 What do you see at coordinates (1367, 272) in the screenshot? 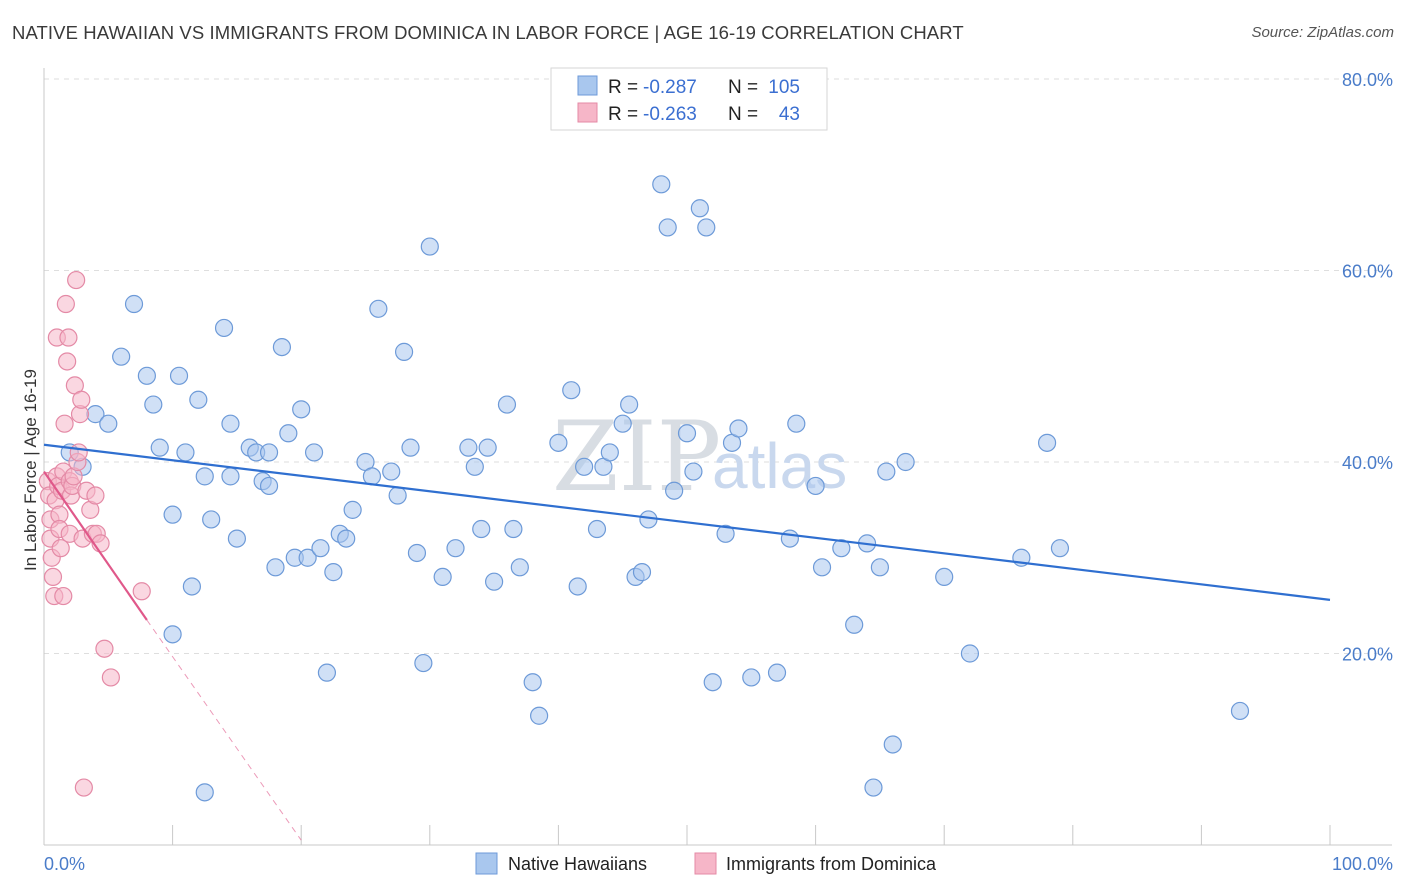
I see `y-tick-label-60: 60.0%` at bounding box center [1367, 272].